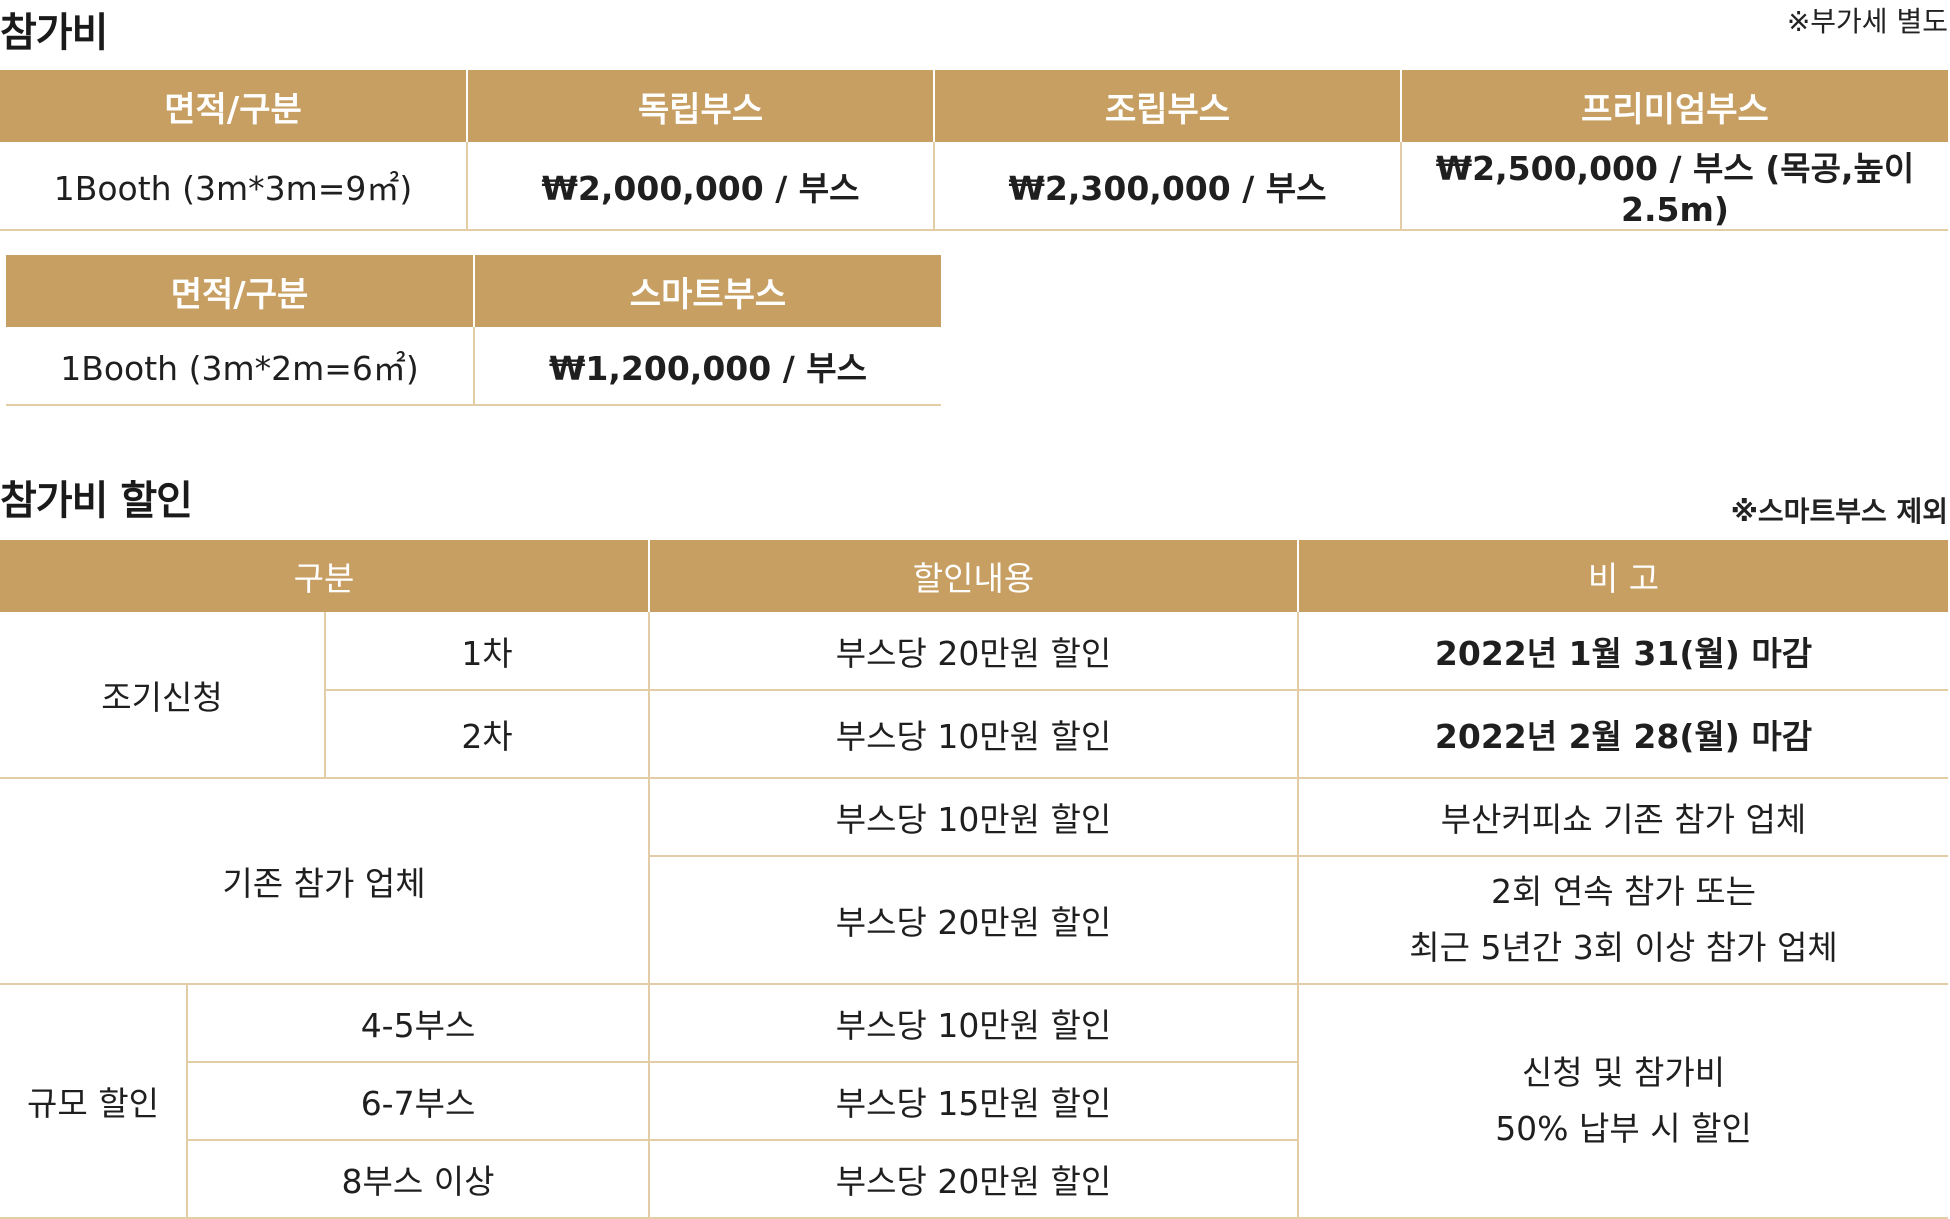  I want to click on section-title-fee: 참가비, so click(54, 33).